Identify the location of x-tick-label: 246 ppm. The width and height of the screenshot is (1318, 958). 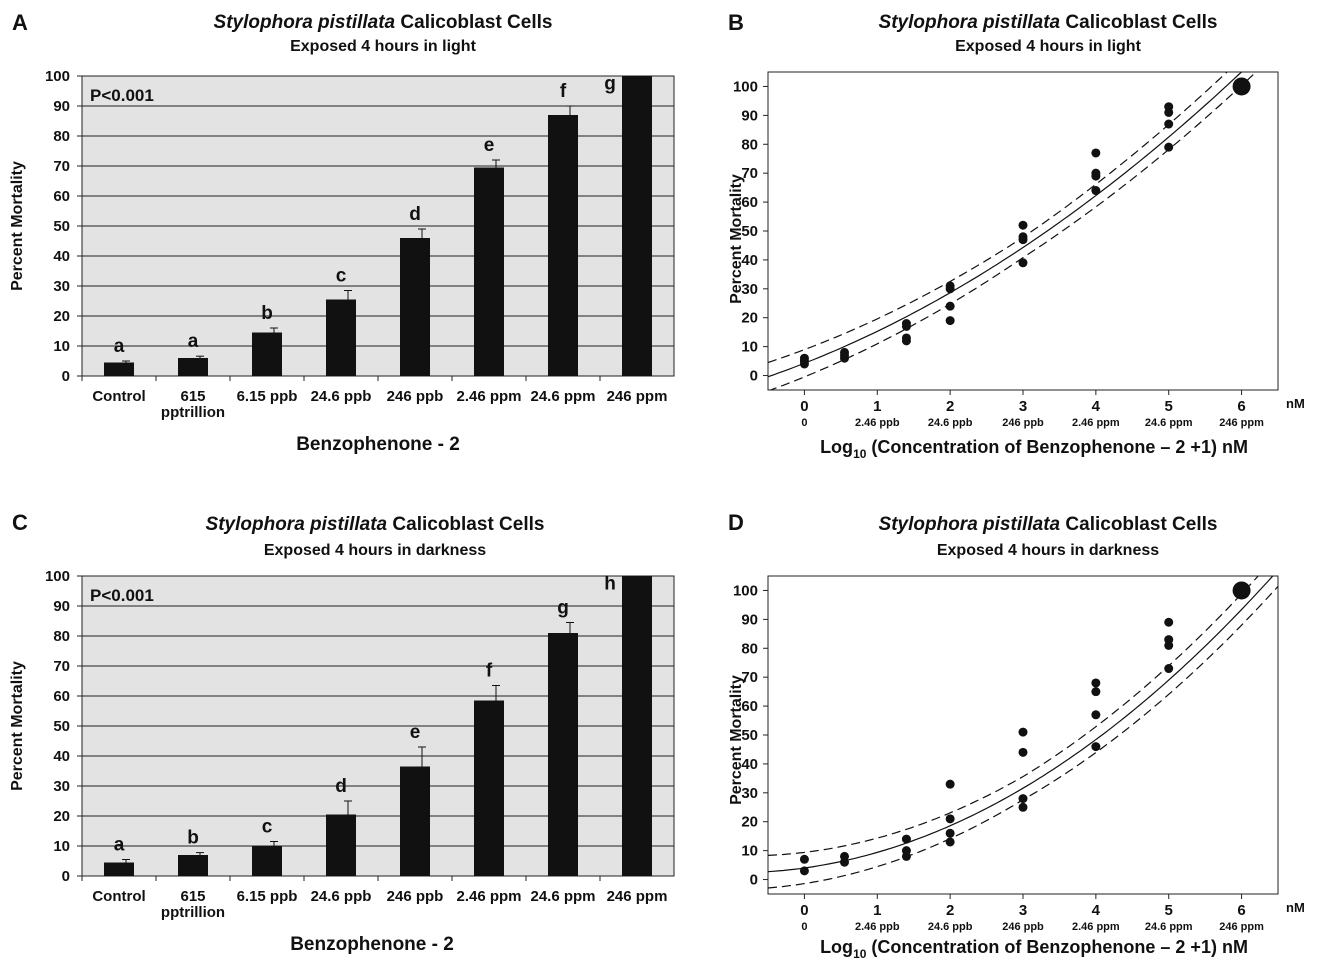
(637, 896).